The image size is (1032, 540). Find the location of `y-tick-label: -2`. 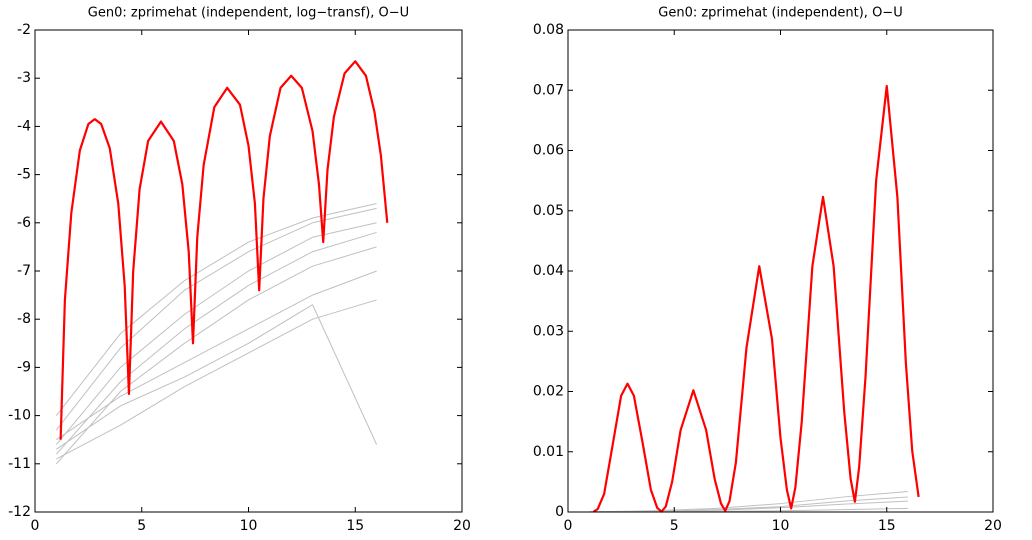

y-tick-label: -2 is located at coordinates (24, 30).